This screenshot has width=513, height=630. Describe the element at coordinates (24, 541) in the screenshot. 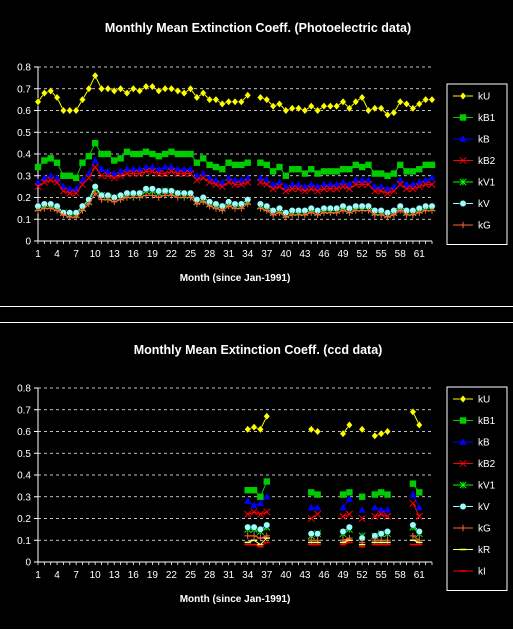

I see `y-tick-label: 0.1` at that location.